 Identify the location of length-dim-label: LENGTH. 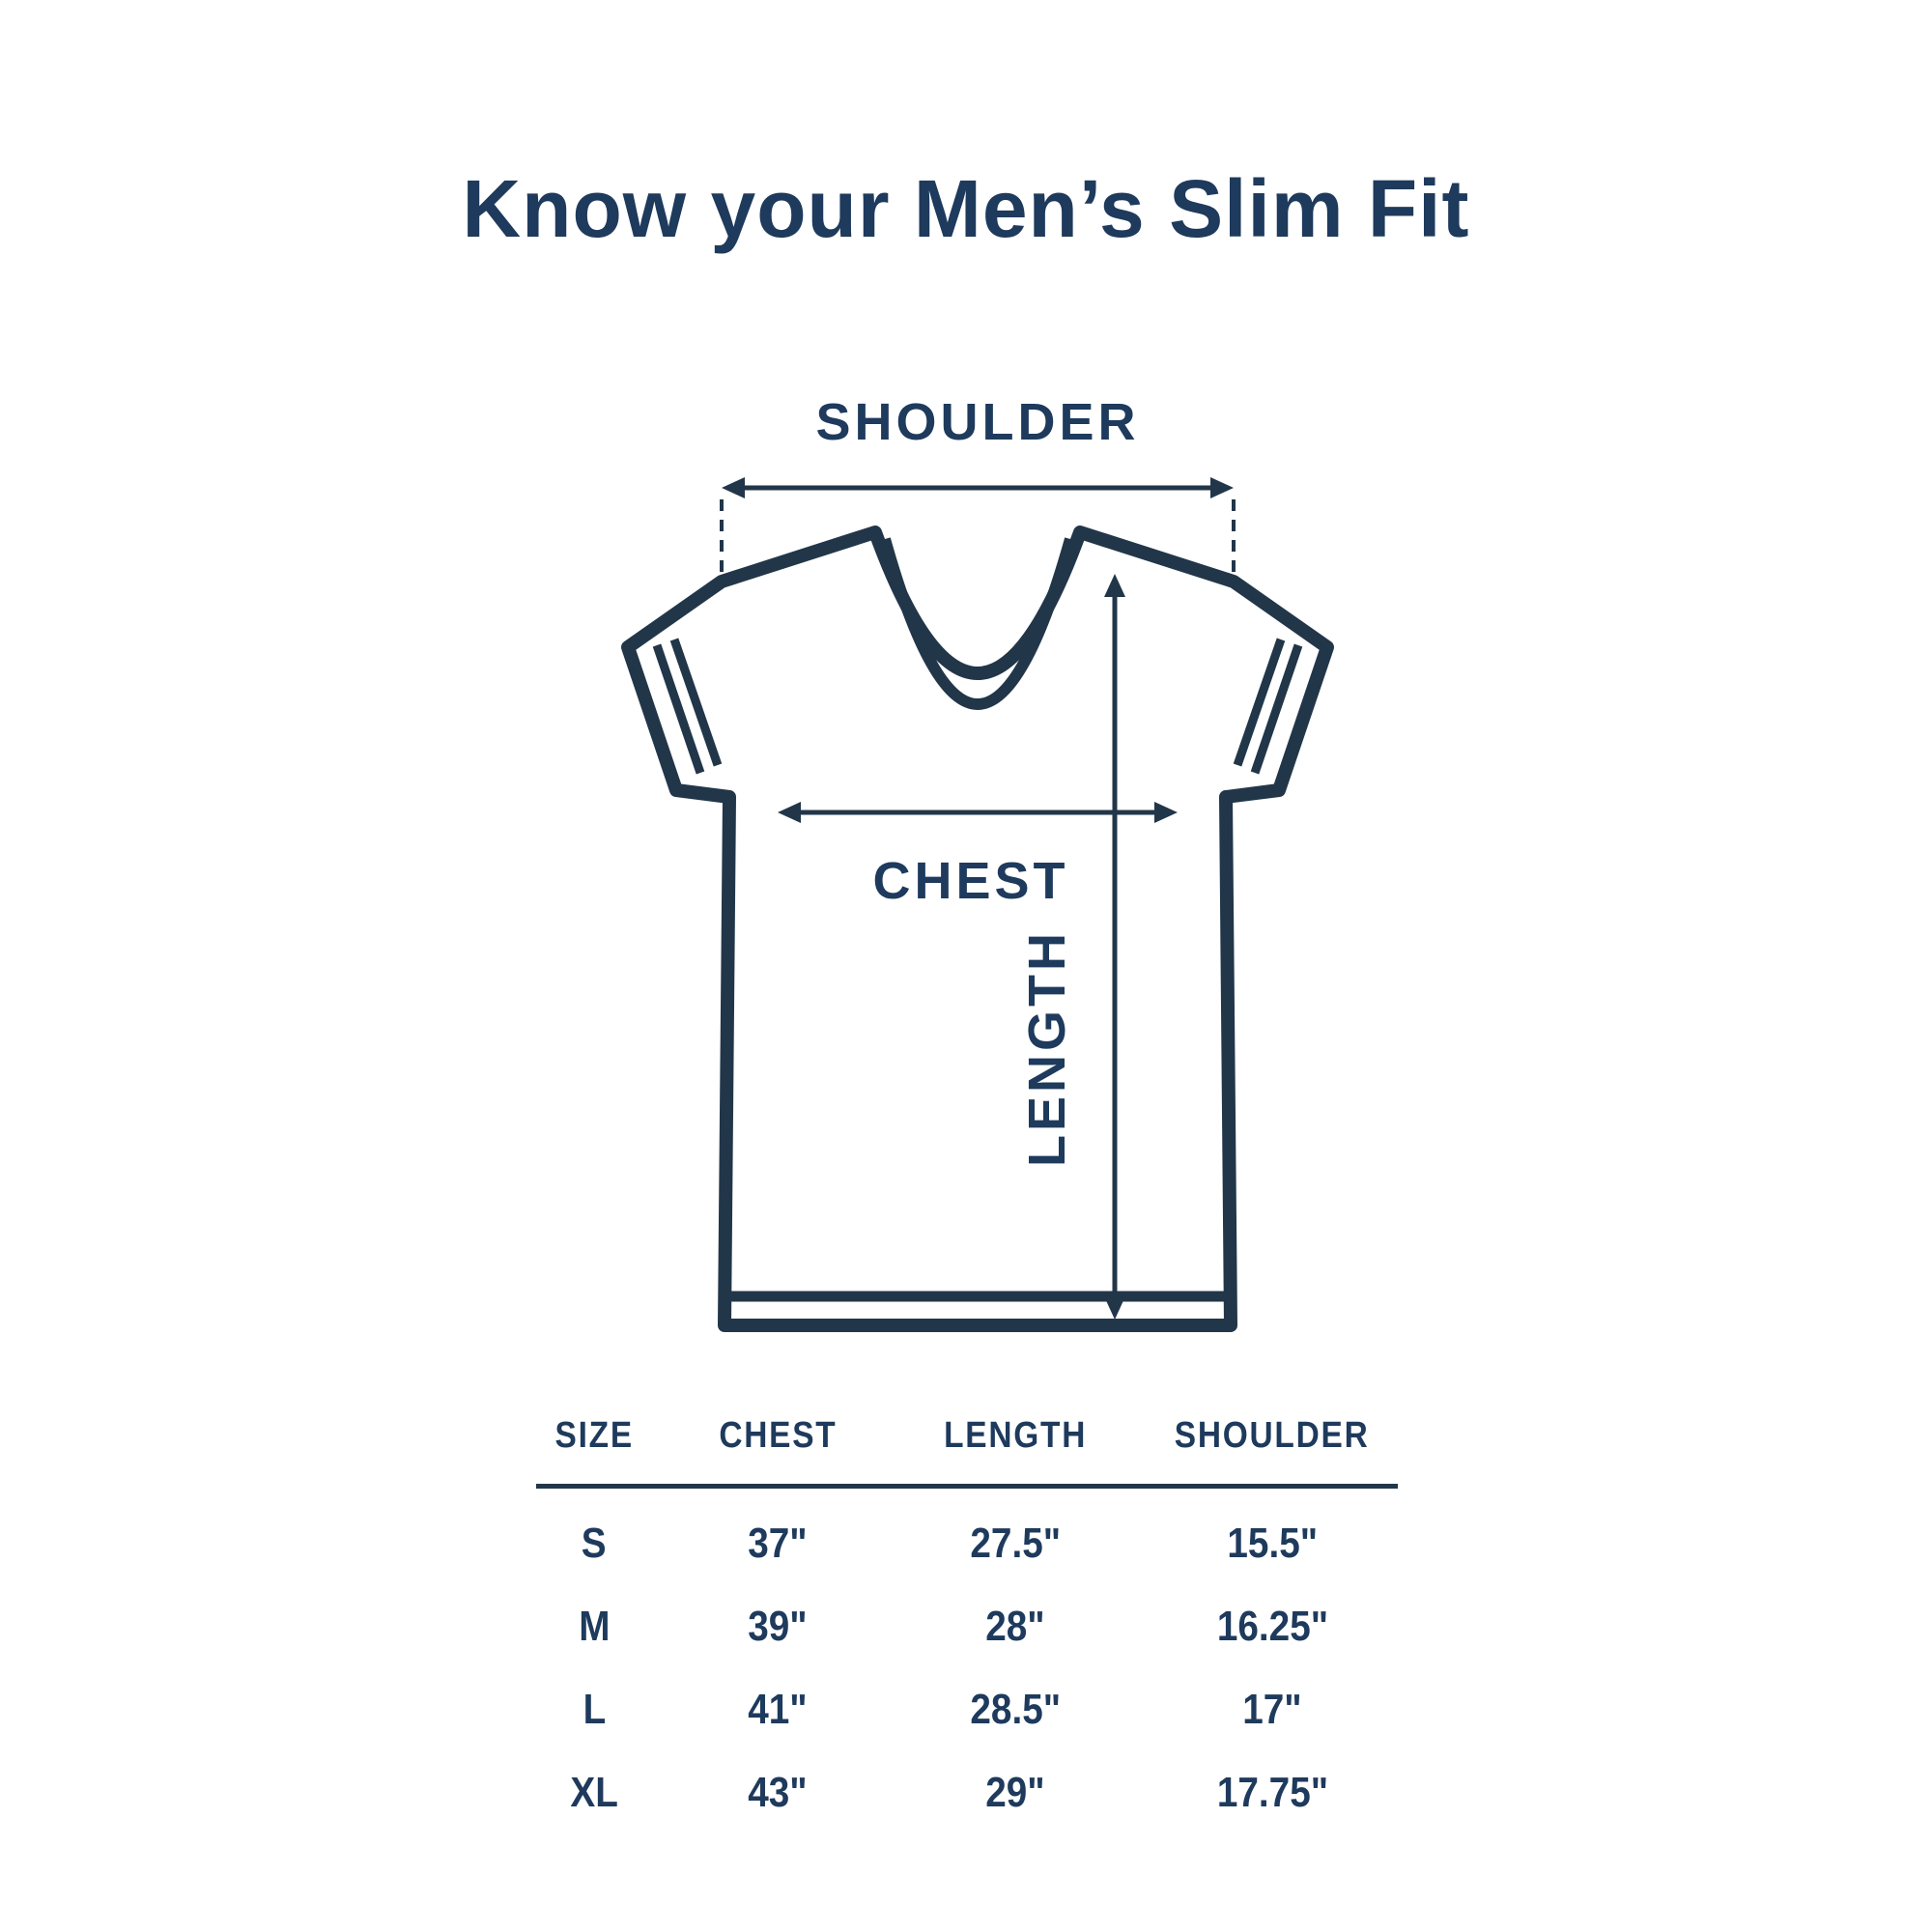
(1047, 1048).